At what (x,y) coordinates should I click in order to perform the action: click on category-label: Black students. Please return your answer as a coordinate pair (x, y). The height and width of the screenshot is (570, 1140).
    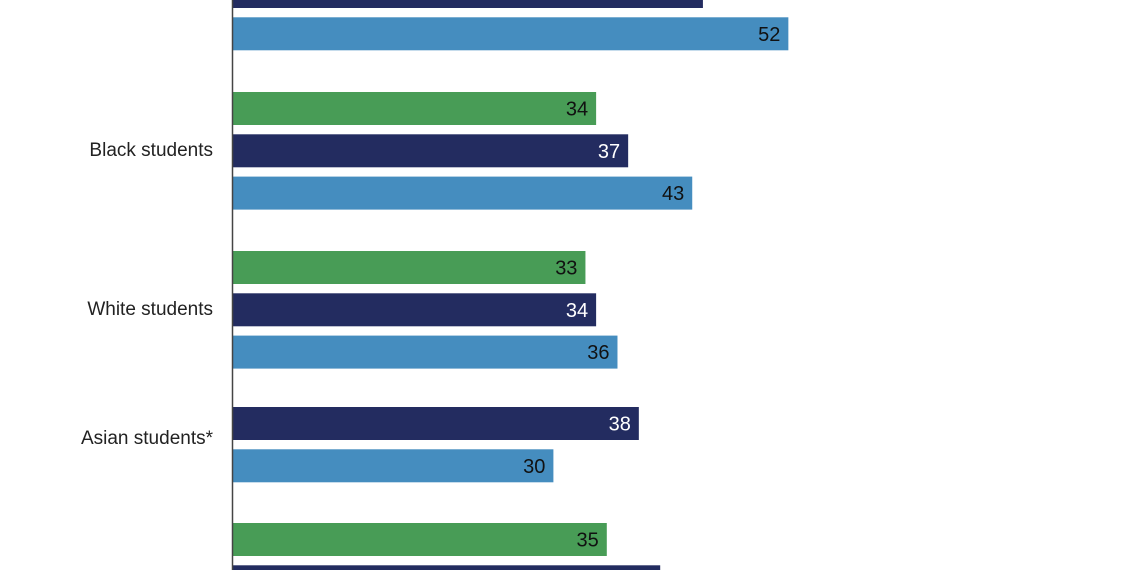
    Looking at the image, I should click on (151, 150).